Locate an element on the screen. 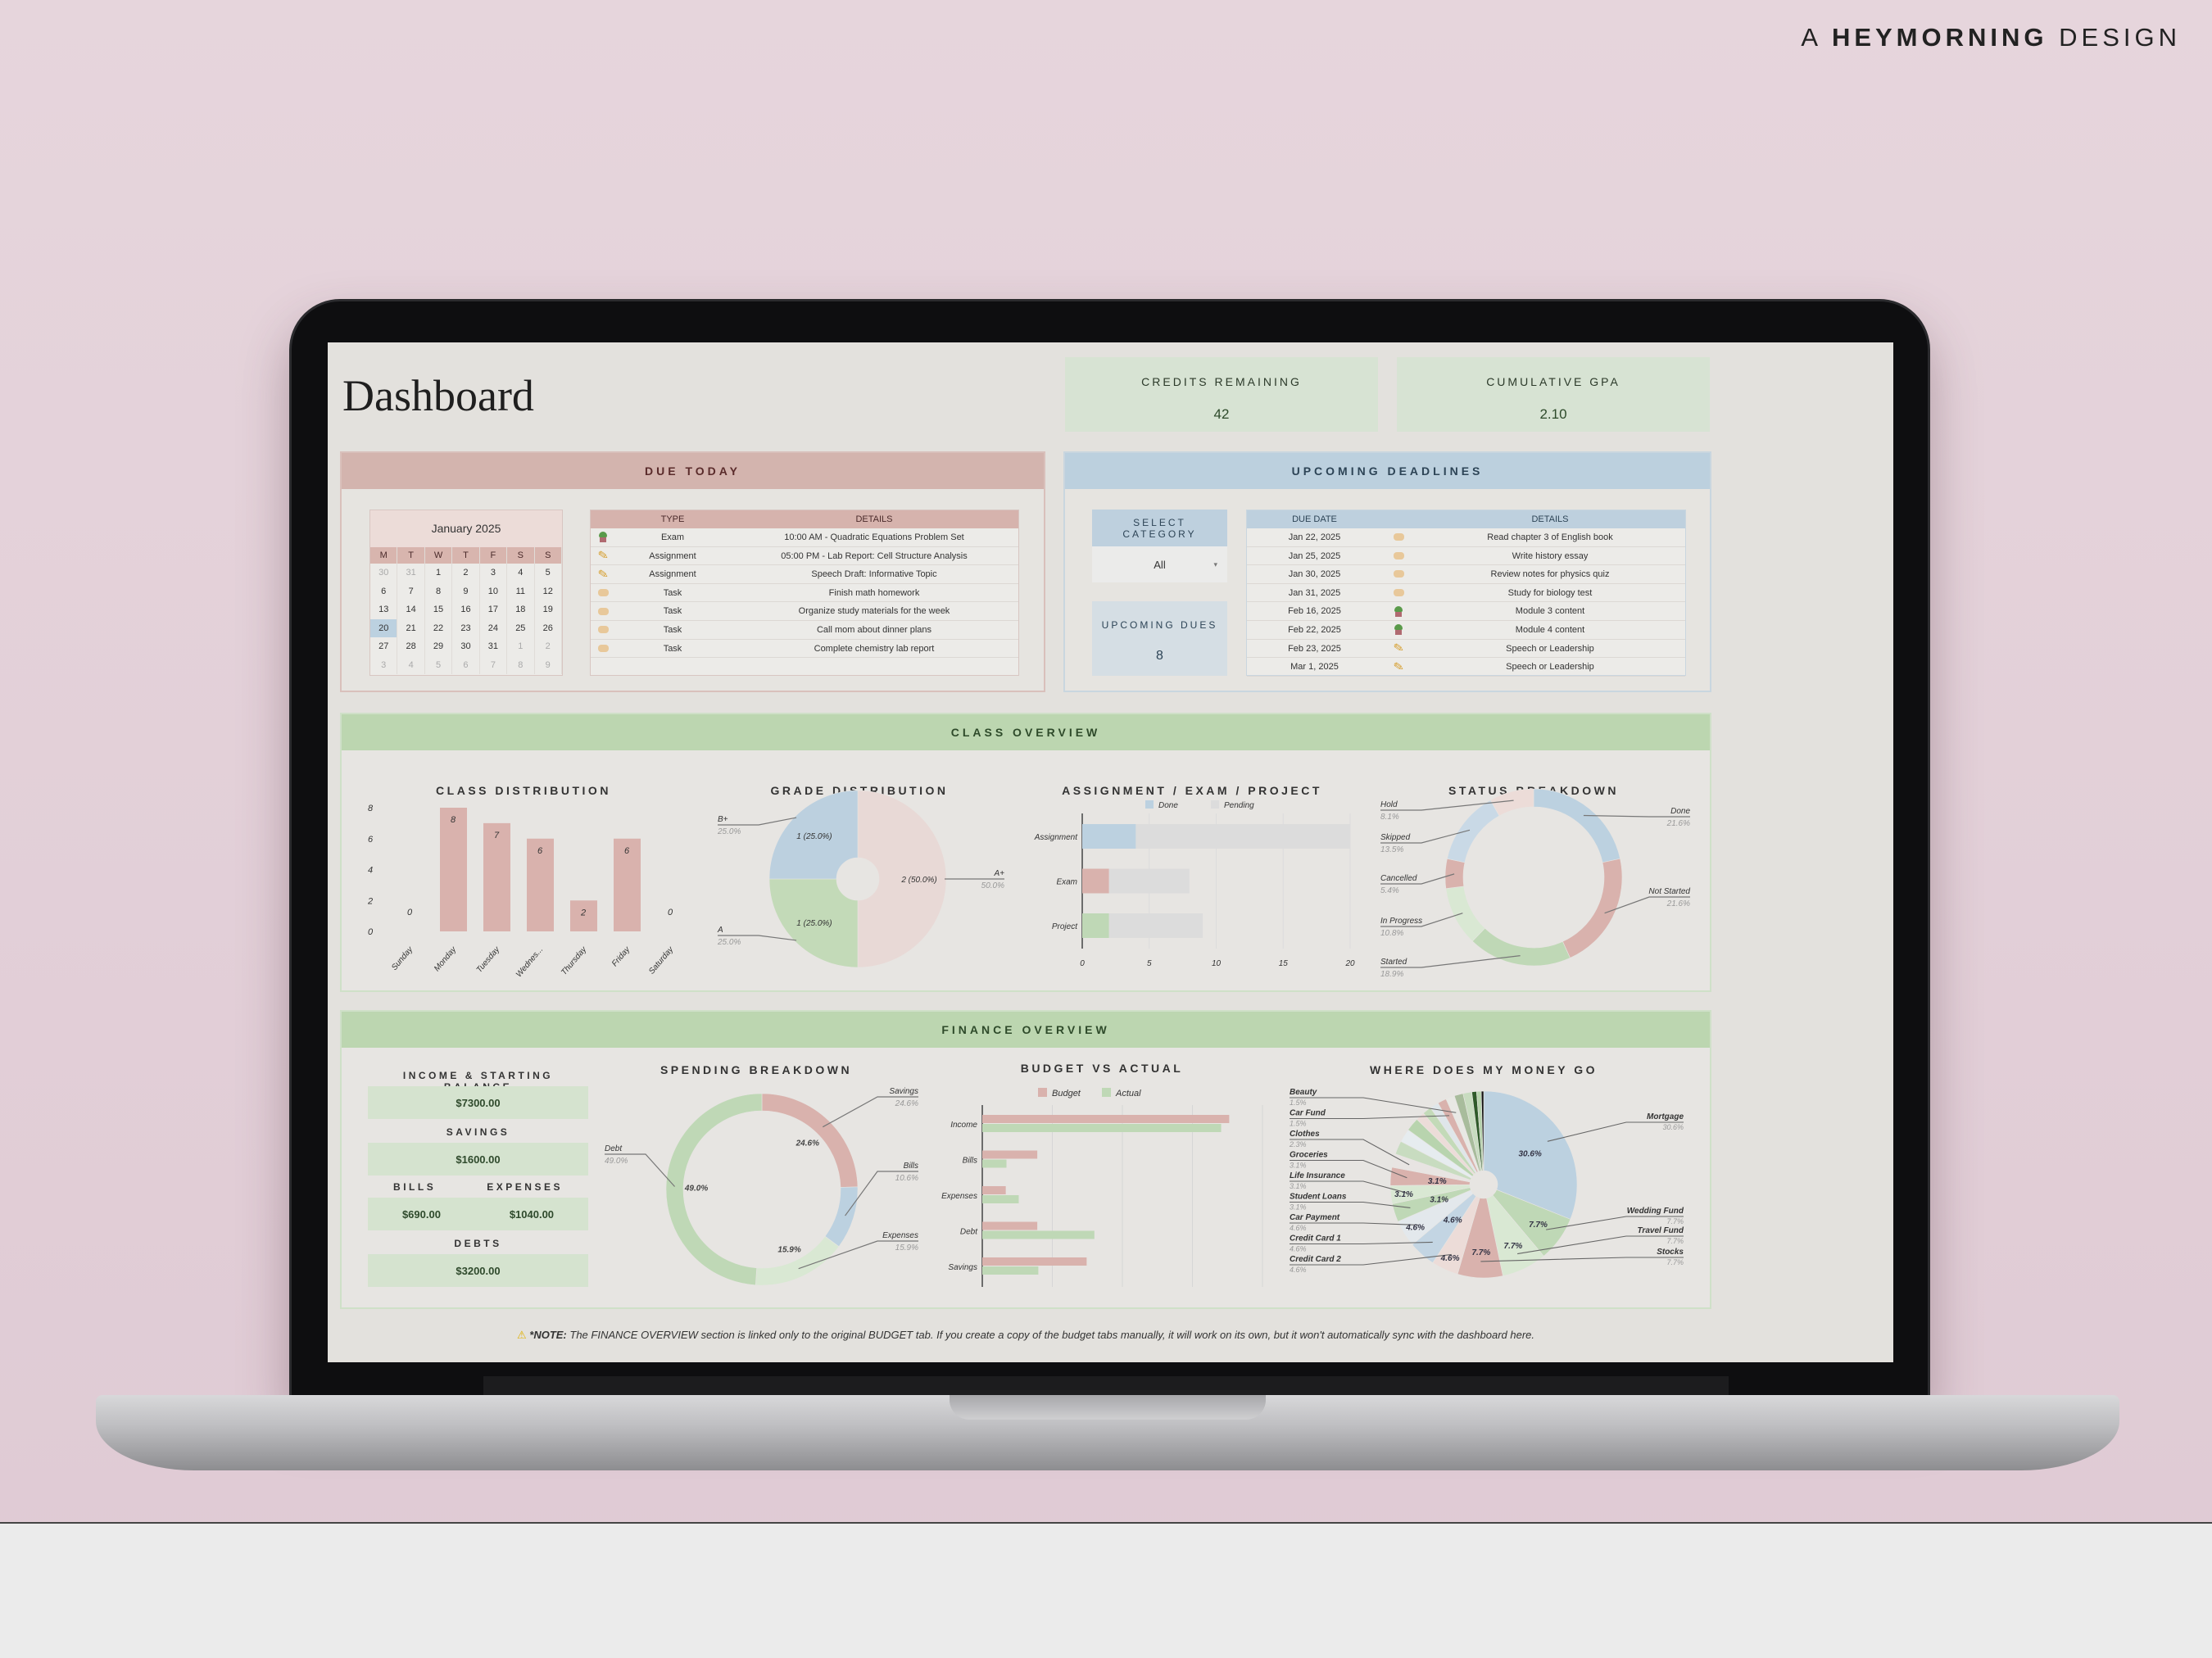 The image size is (2212, 1658). sticky-note-icon-cell is located at coordinates (1398, 574).